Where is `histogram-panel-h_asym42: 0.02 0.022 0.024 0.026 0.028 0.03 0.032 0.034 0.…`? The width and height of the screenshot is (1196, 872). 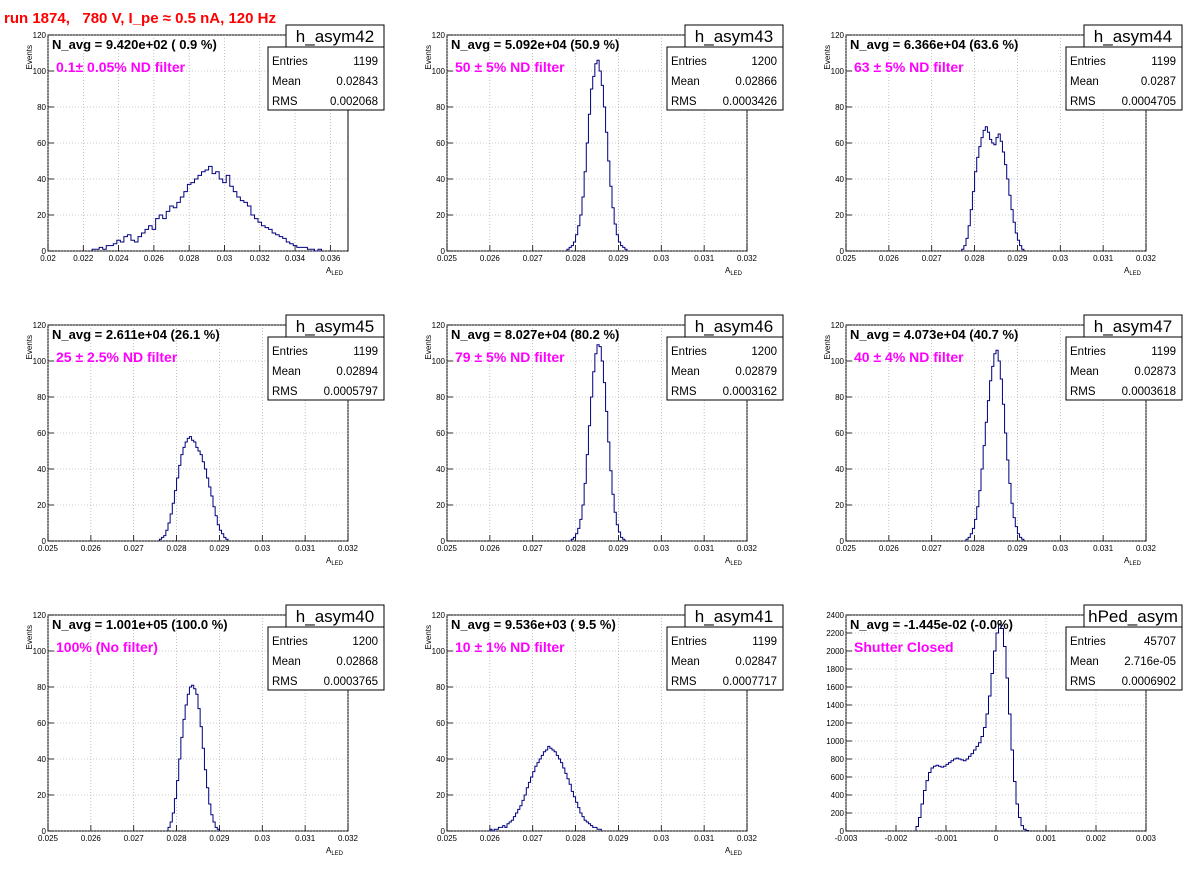 histogram-panel-h_asym42: 0.02 0.022 0.024 0.026 0.028 0.03 0.032 0.034 0.… is located at coordinates (205, 150).